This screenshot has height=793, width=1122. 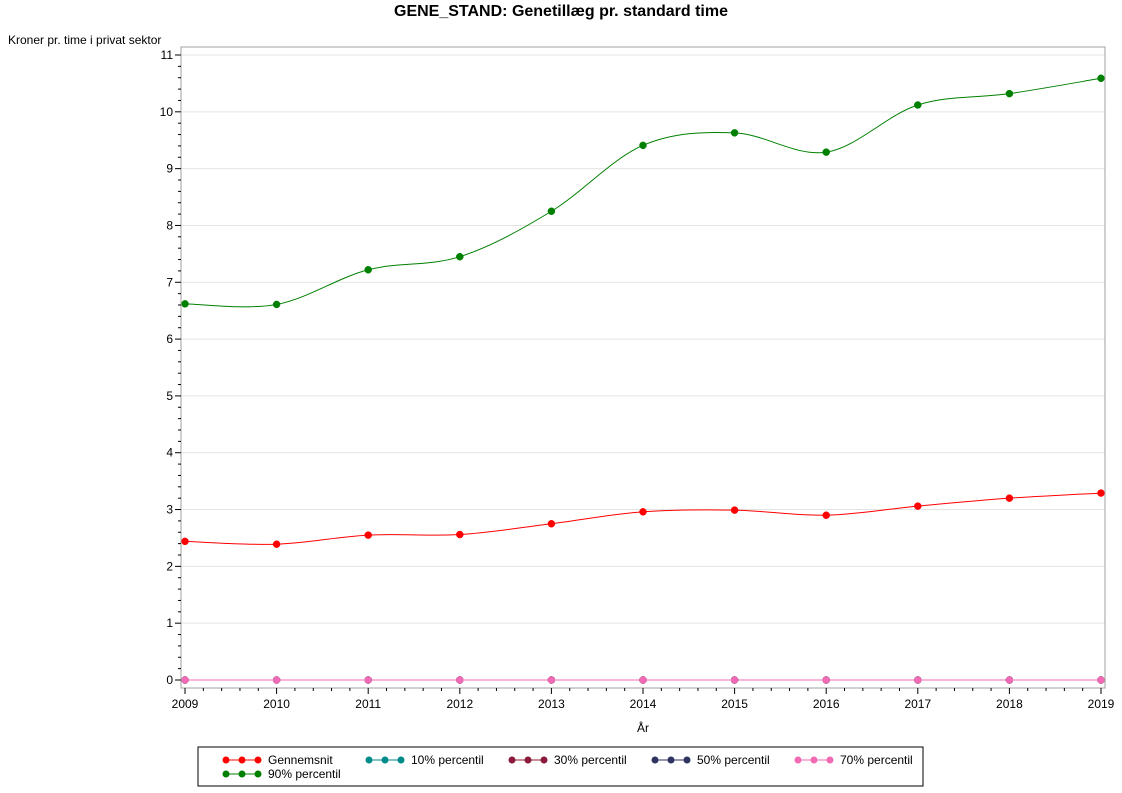 I want to click on x-axis-label: År, so click(x=643, y=727).